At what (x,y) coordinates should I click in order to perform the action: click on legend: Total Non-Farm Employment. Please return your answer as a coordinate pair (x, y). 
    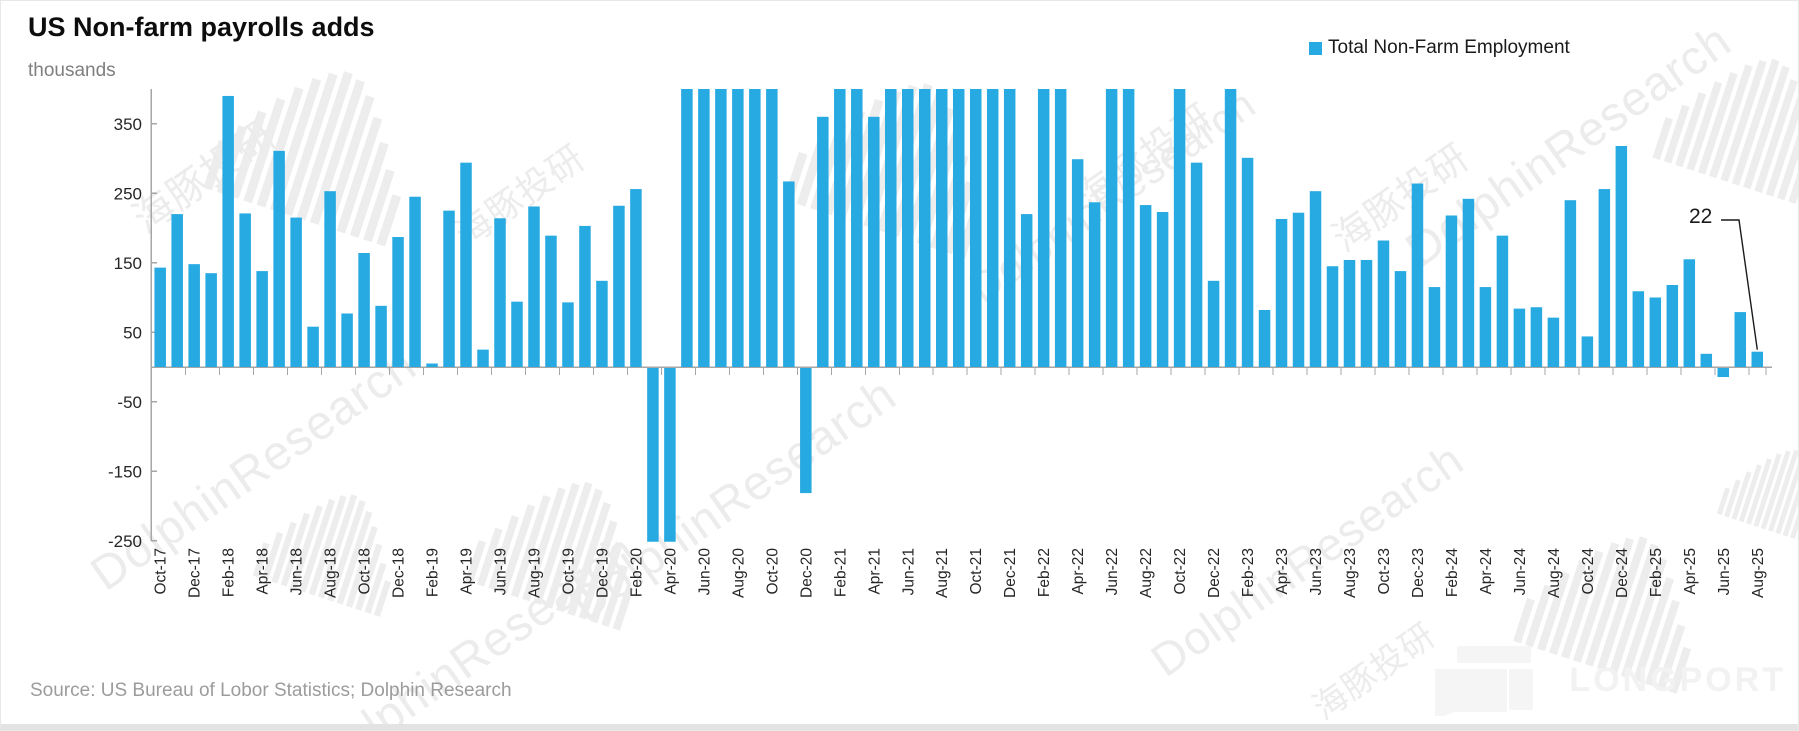
    Looking at the image, I should click on (1439, 48).